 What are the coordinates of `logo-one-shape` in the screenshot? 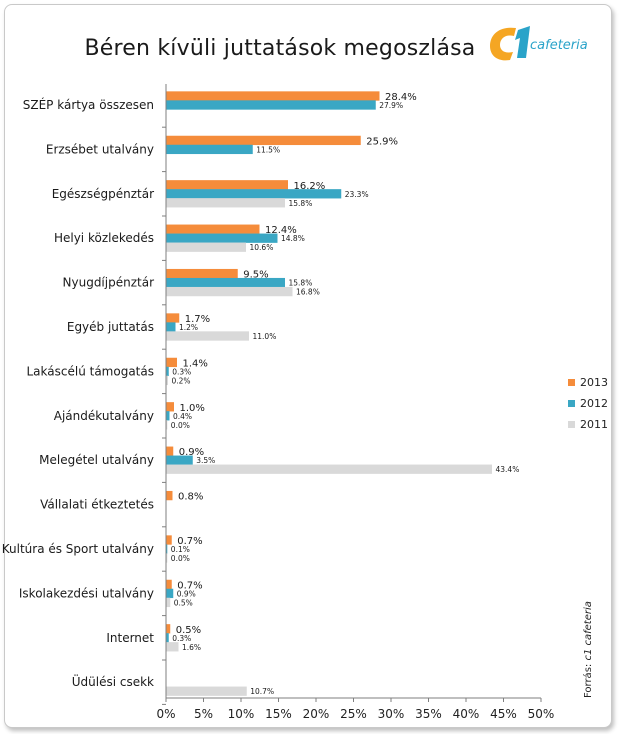 It's located at (522, 42).